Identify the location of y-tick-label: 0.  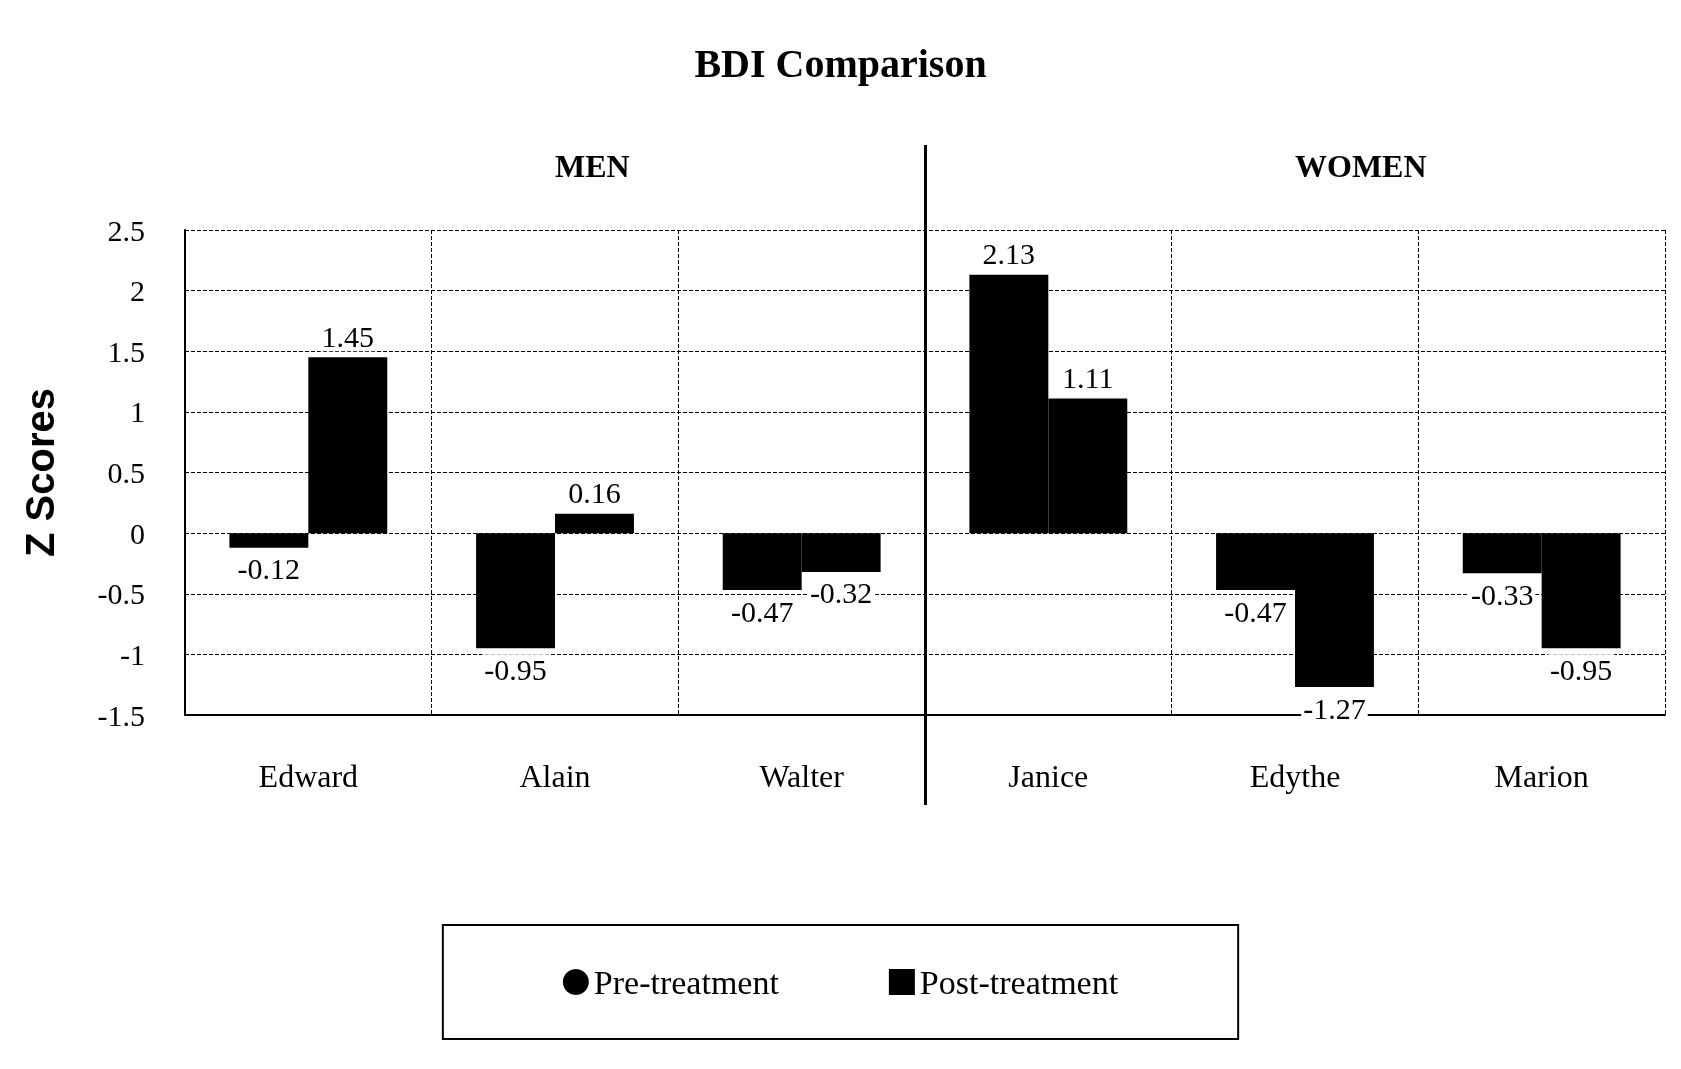
(137, 533).